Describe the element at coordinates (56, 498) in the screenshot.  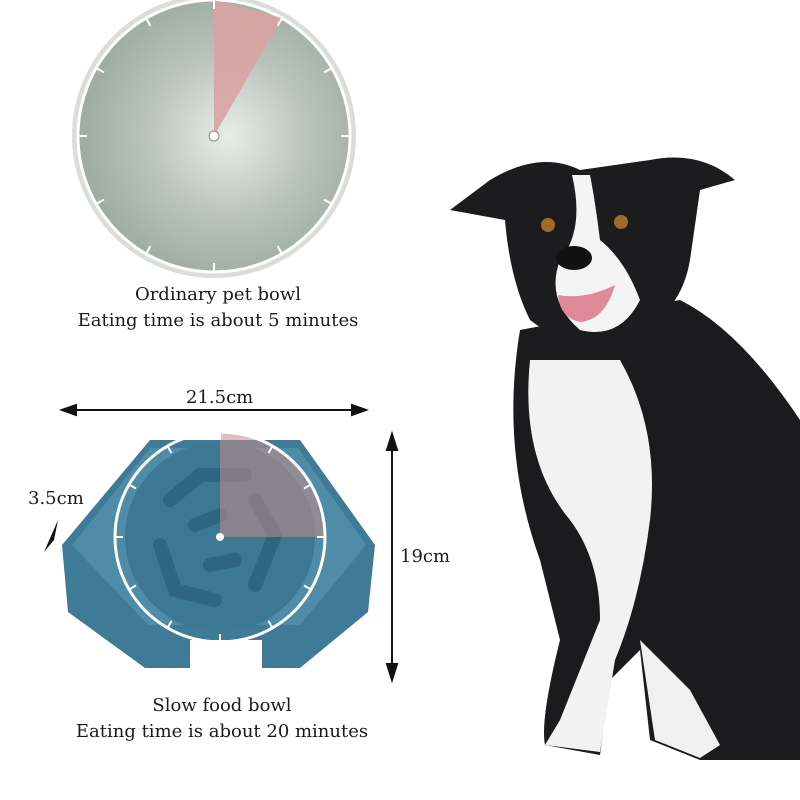
I see `depth-label: 3.5cm` at that location.